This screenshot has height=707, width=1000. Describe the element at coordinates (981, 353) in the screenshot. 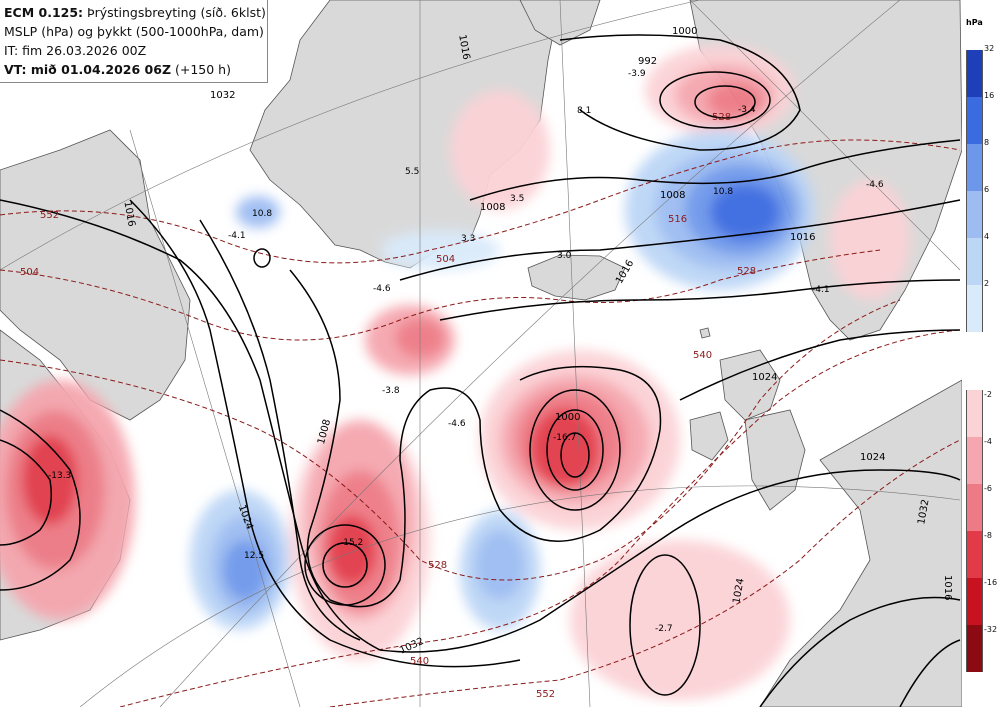

I see `color-legend: hPa 32 16 8 6 4 2 -2 -4 -6 -8 -16 -32` at that location.